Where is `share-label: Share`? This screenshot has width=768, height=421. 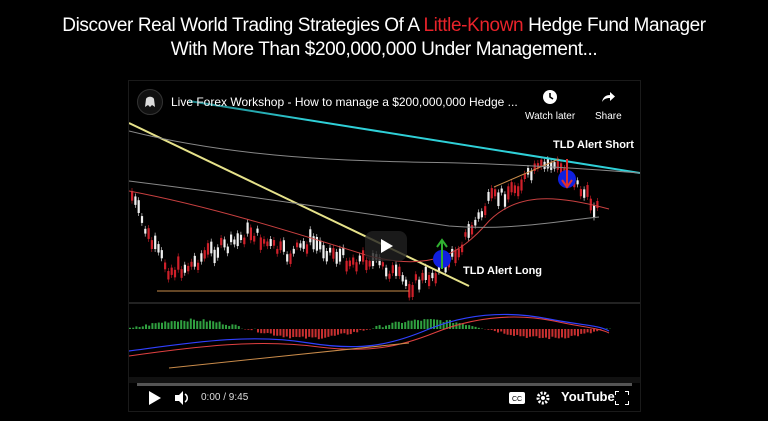 share-label: Share is located at coordinates (608, 116).